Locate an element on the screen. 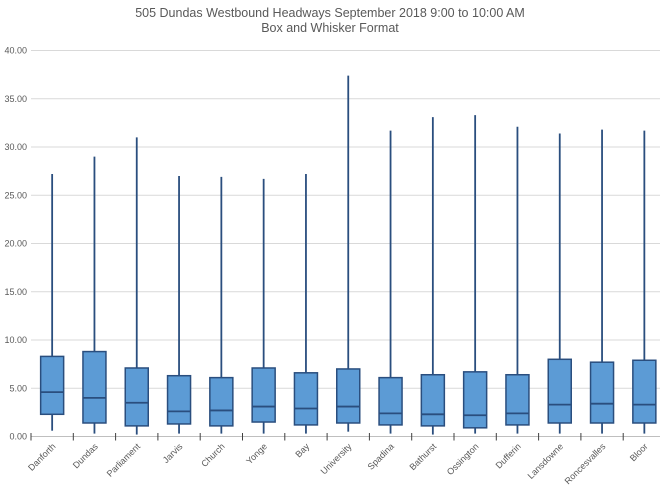 The image size is (660, 485). x-axis-category-label: Danforth is located at coordinates (41, 456).